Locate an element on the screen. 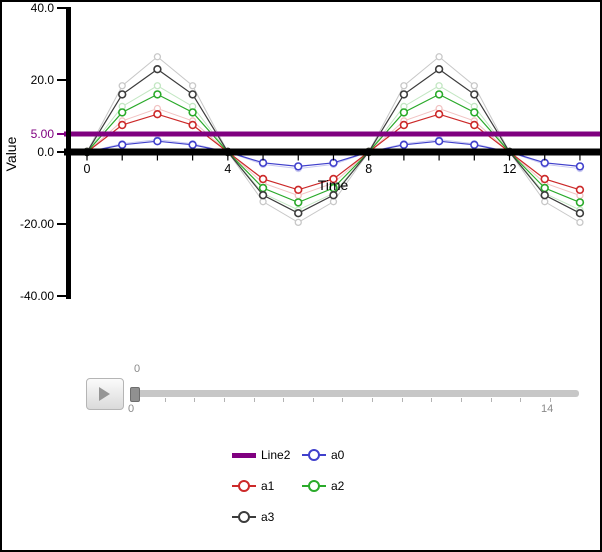 The height and width of the screenshot is (552, 602). y-tick-label: 5.00 is located at coordinates (43, 134).